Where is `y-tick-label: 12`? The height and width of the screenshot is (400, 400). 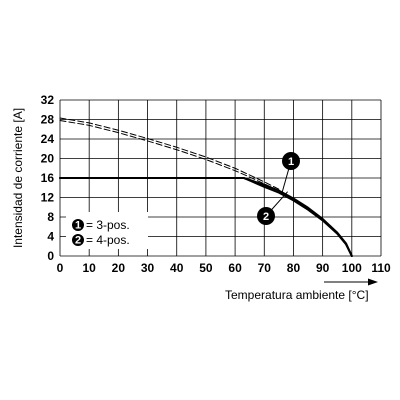 y-tick-label: 12 is located at coordinates (48, 198).